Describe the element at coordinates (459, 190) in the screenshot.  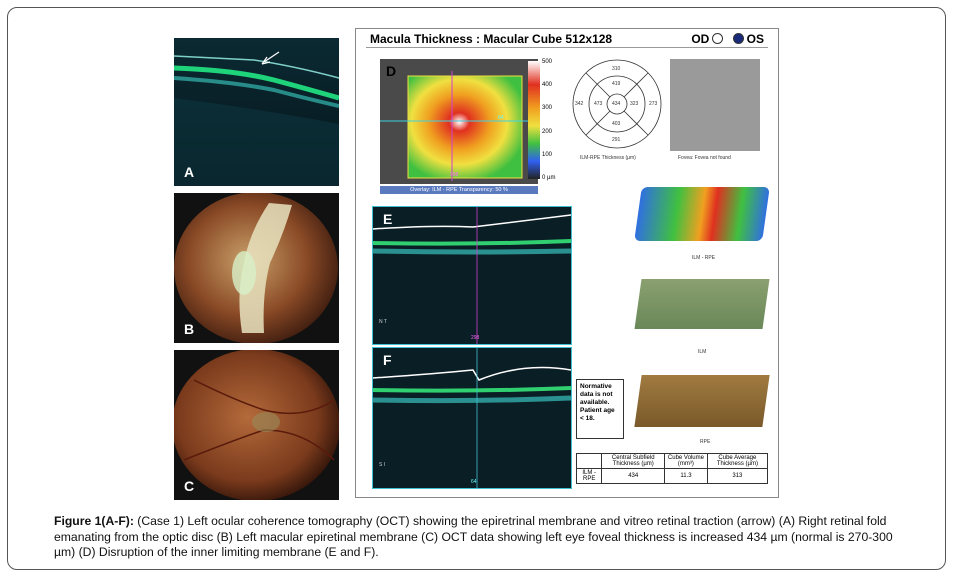
I see `overlay-caption: Overlay: ILM - RPE Transparency: 50 %` at that location.